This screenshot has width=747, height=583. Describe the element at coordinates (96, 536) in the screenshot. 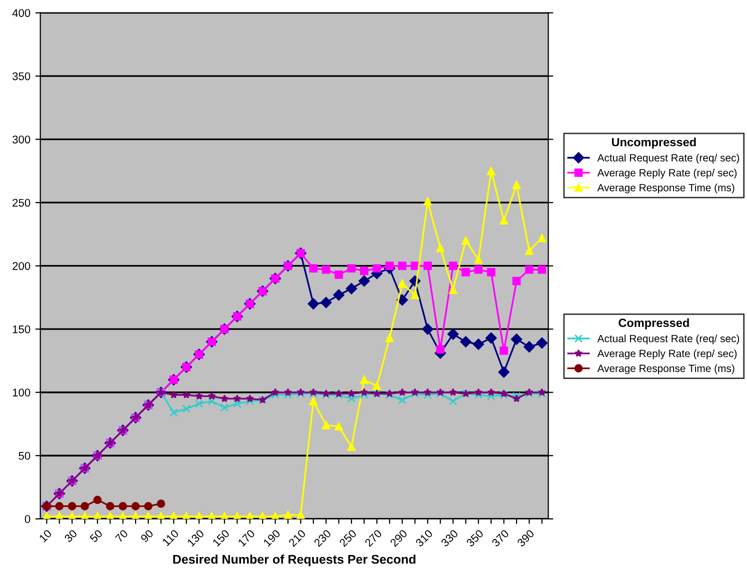

I see `x-tick-label: 50` at that location.